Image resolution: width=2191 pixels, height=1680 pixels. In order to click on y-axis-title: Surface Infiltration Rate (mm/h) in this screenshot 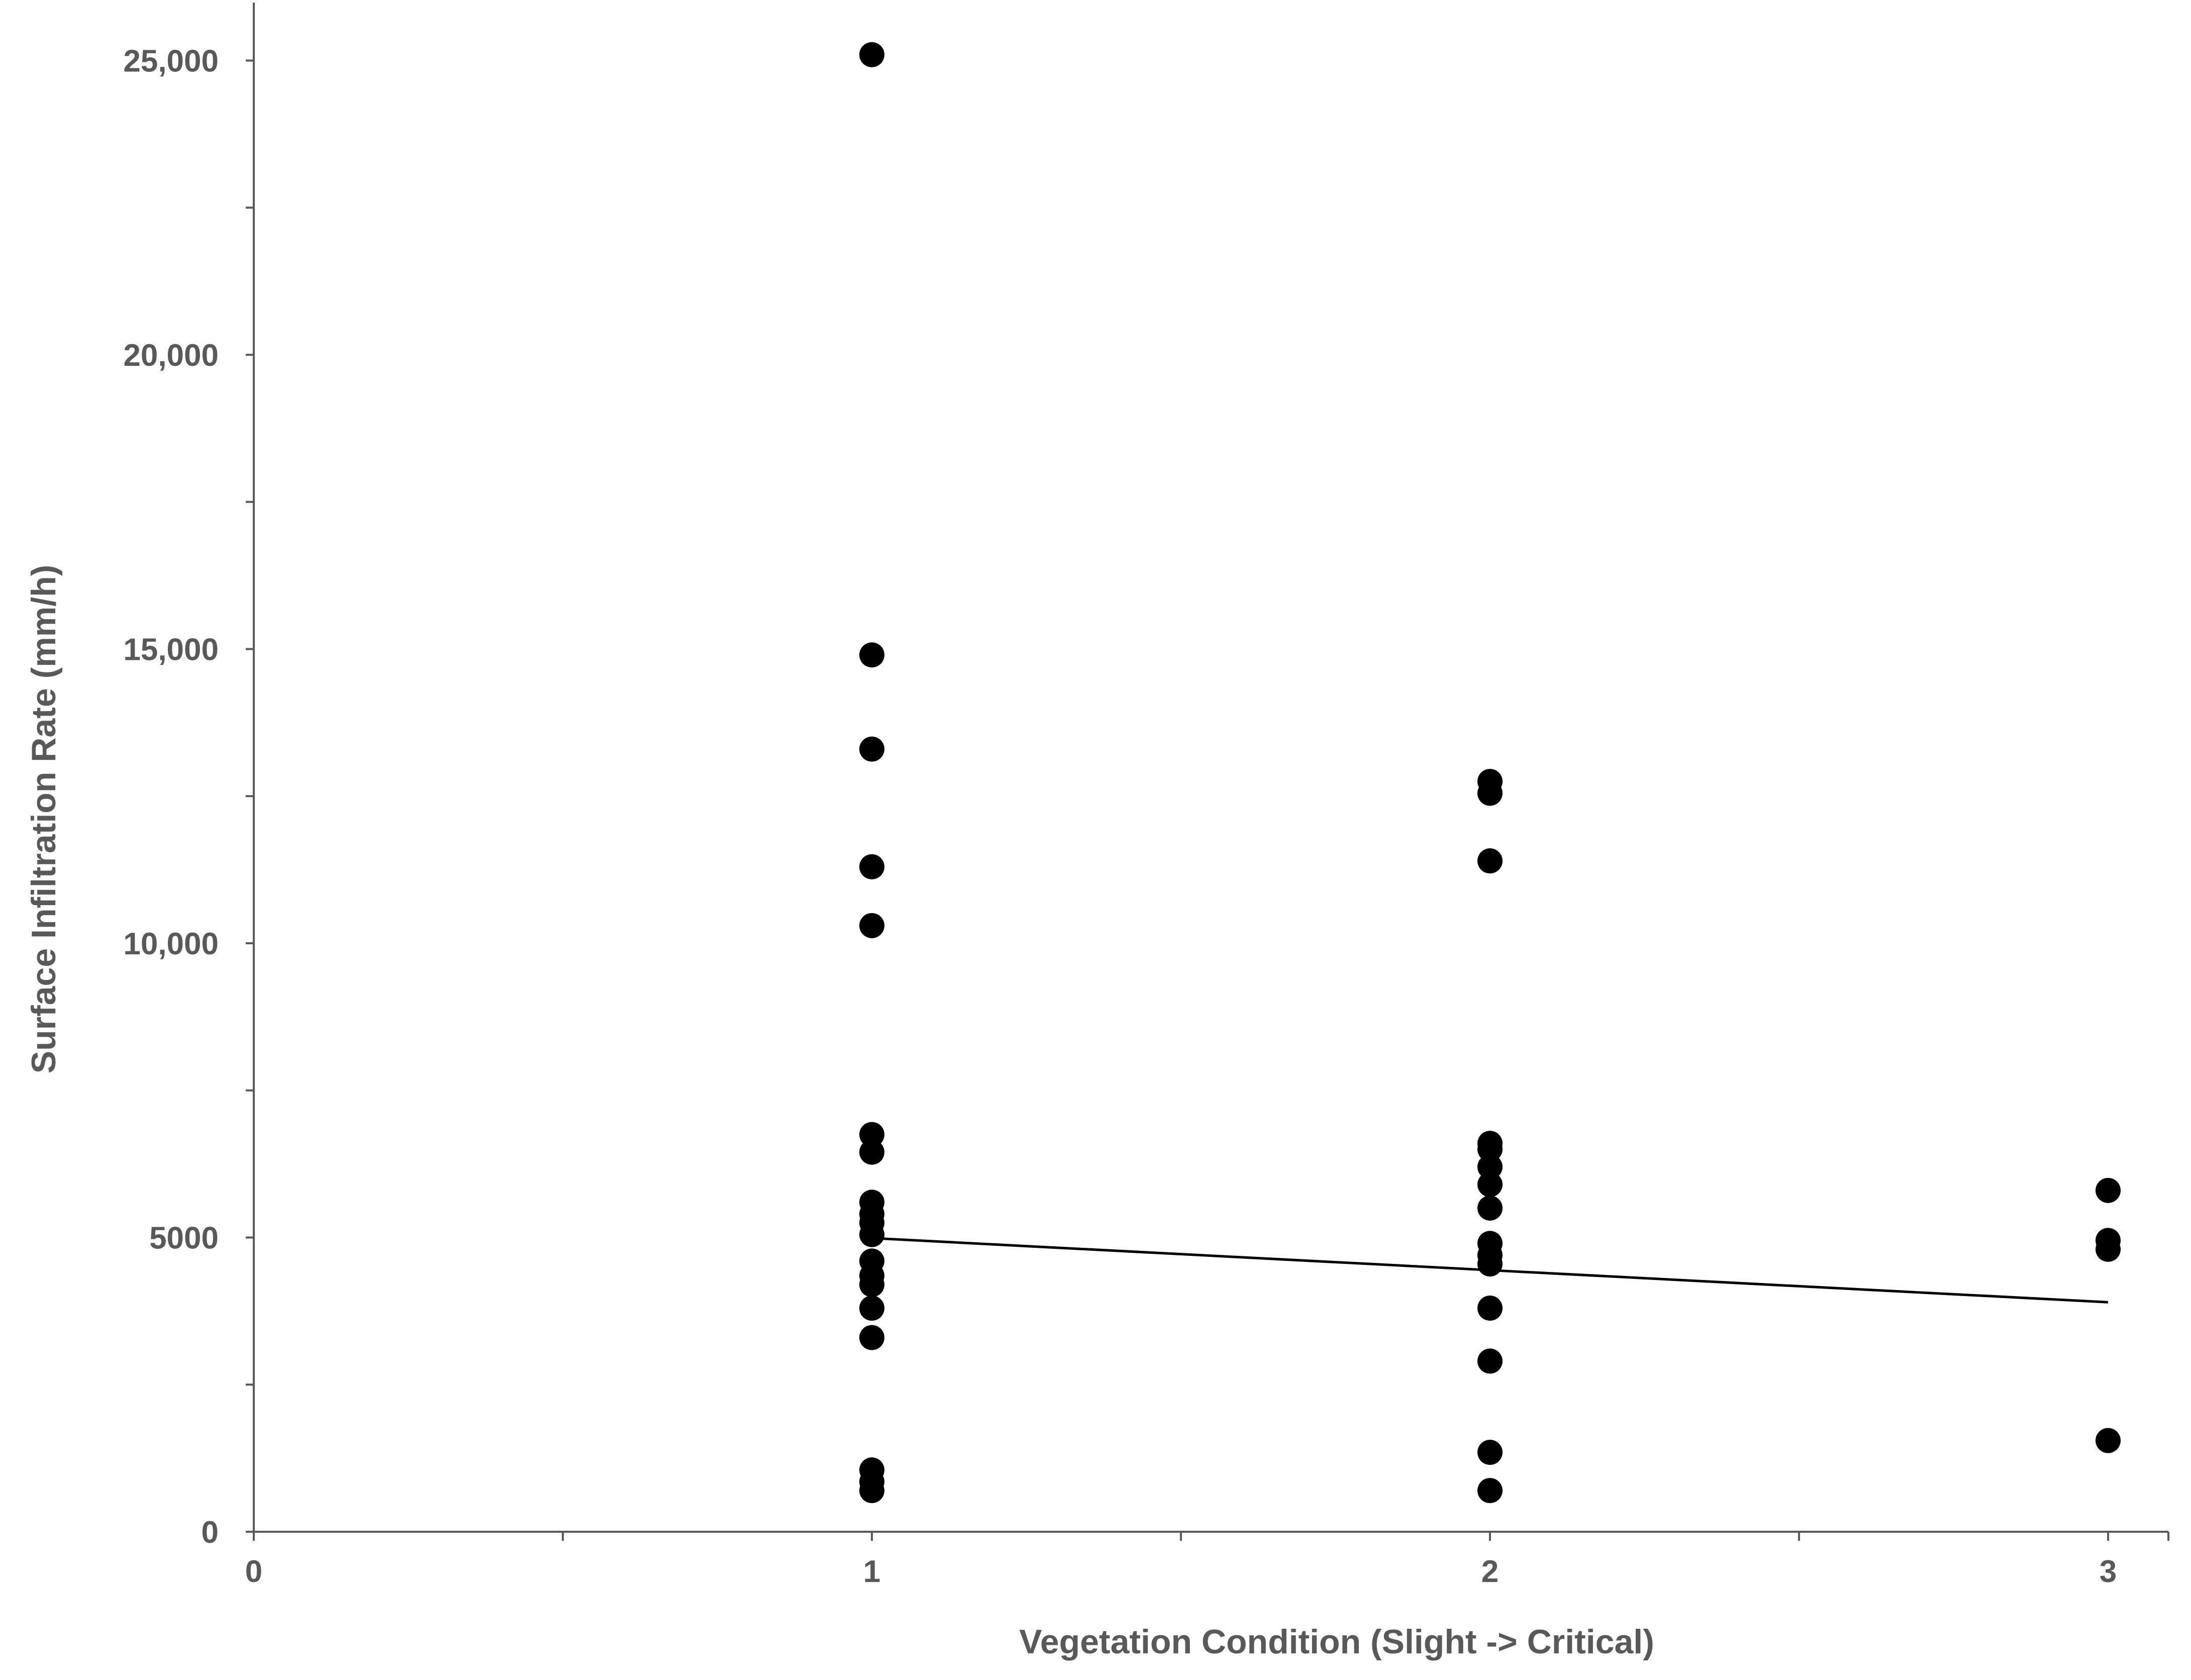, I will do `click(44, 819)`.